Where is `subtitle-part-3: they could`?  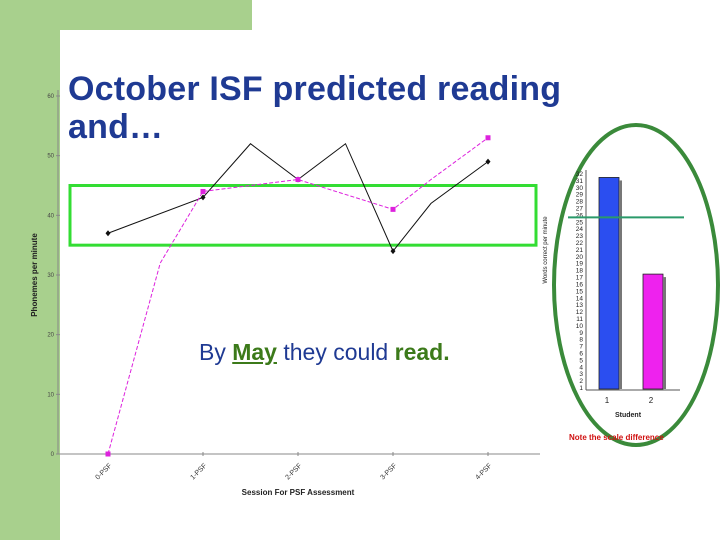 subtitle-part-3: they could is located at coordinates (335, 352).